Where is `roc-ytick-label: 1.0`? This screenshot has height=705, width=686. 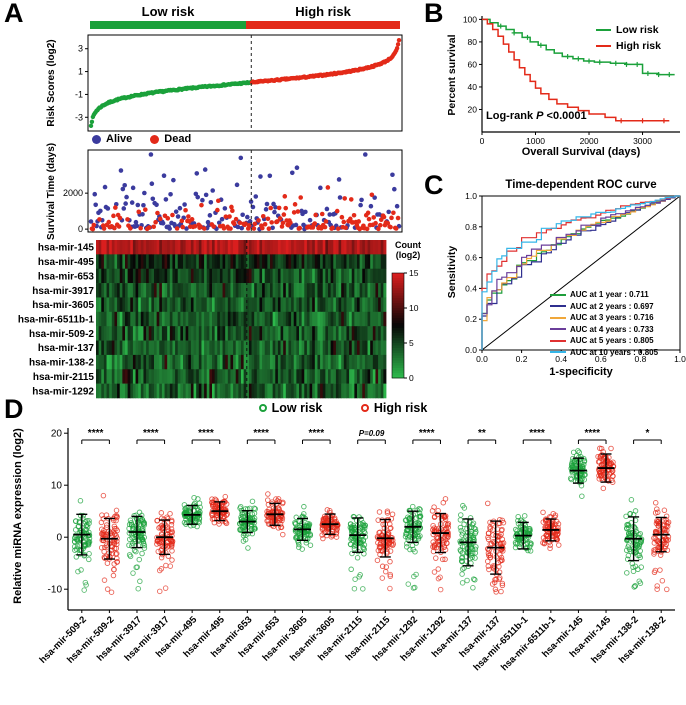
roc-ytick-label: 1.0 is located at coordinates (471, 196).